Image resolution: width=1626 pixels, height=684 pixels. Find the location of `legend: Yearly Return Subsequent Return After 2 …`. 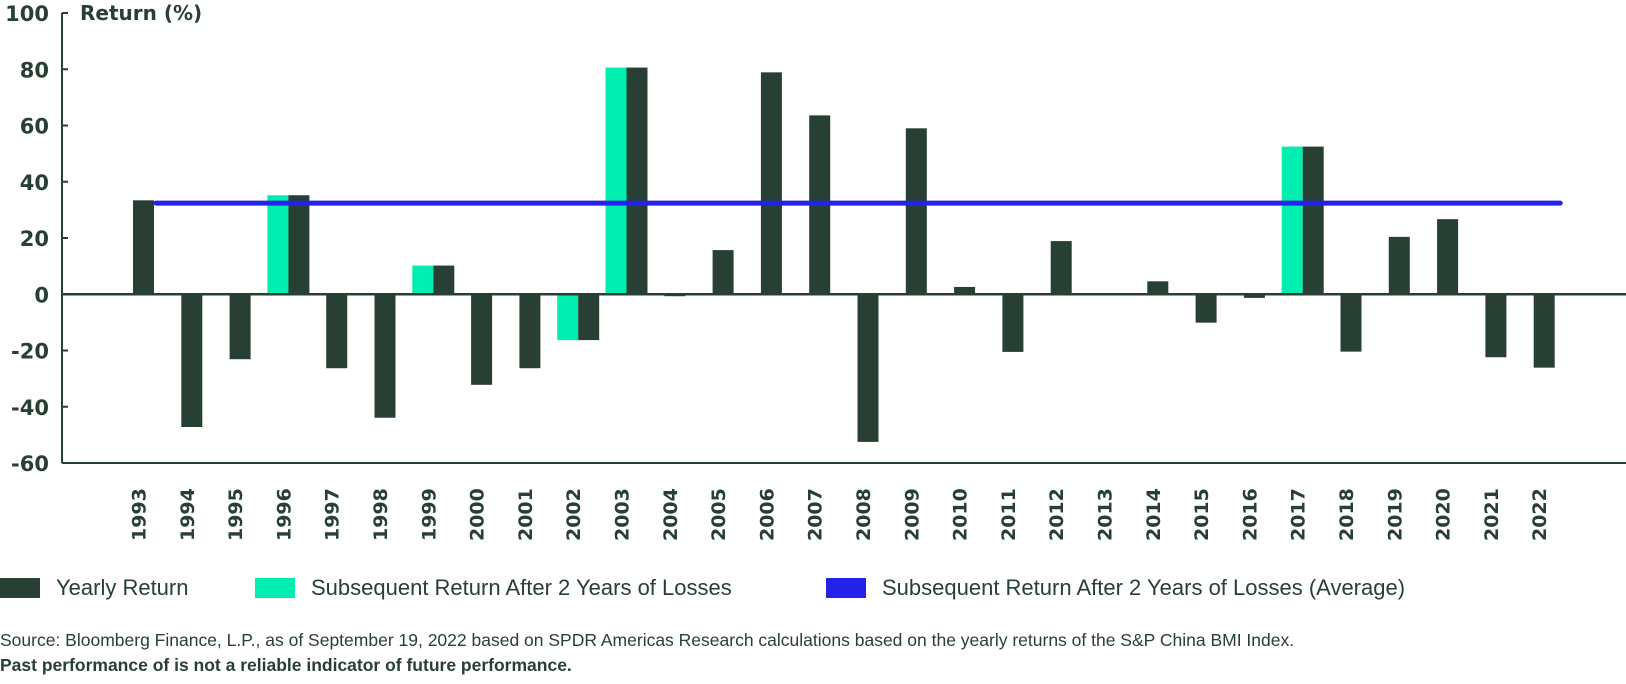

legend: Yearly Return Subsequent Return After 2 … is located at coordinates (813, 588).